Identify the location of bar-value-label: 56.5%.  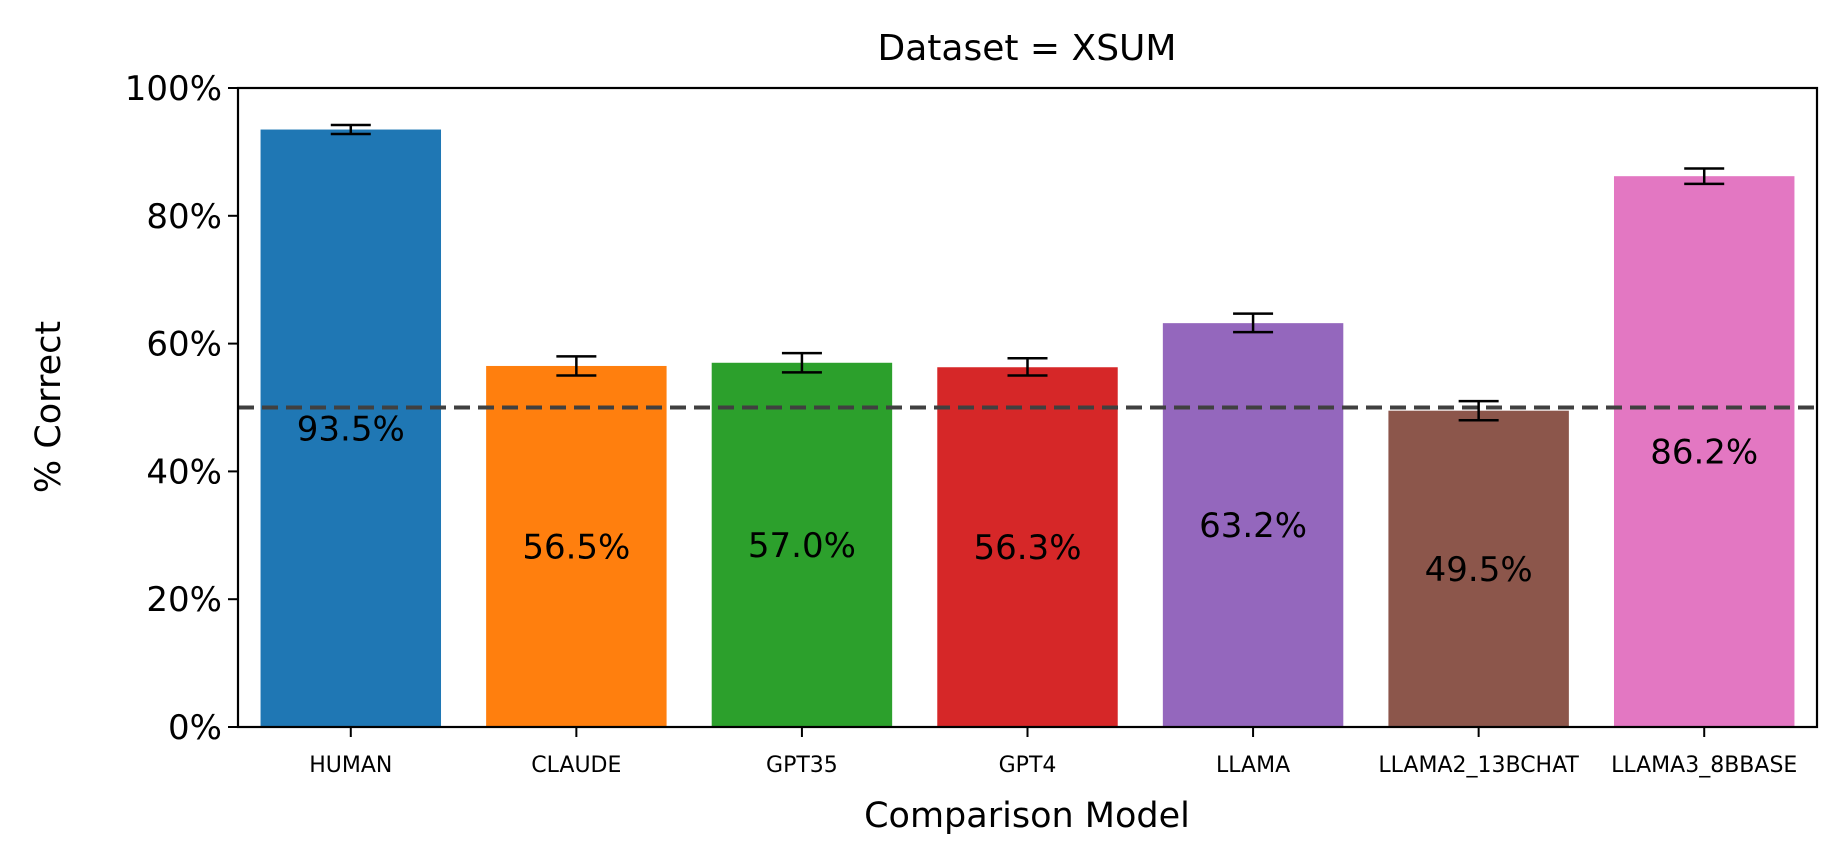
(576, 547).